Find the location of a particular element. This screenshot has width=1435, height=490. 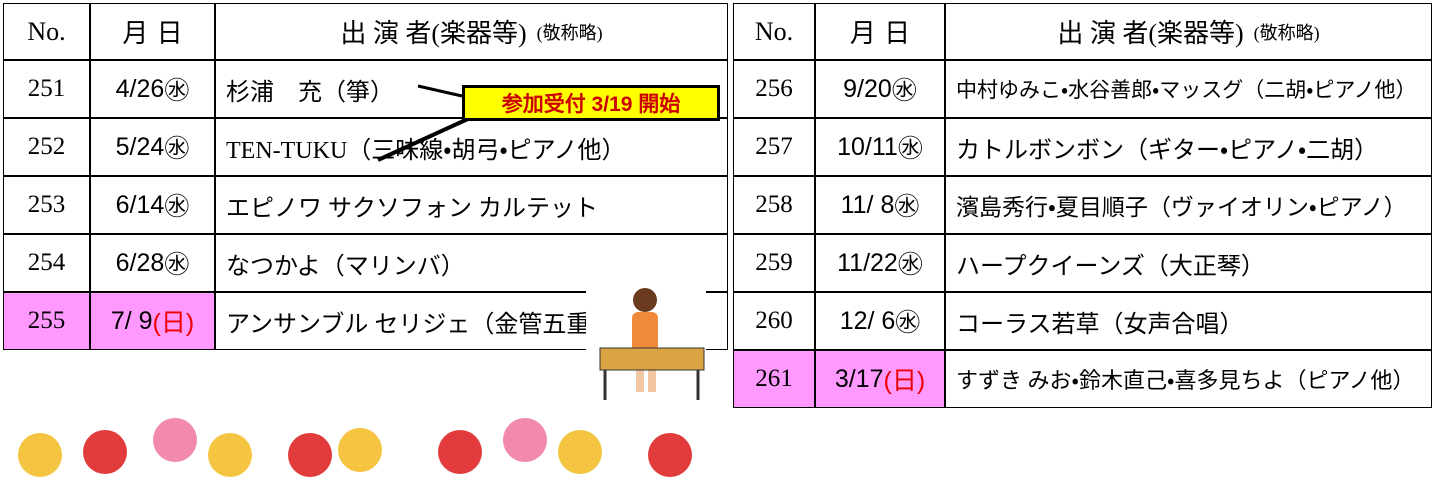

row-performer: すずき みお・鈴木直己・喜多見ちよ（ピアノ他） is located at coordinates (1188, 379).